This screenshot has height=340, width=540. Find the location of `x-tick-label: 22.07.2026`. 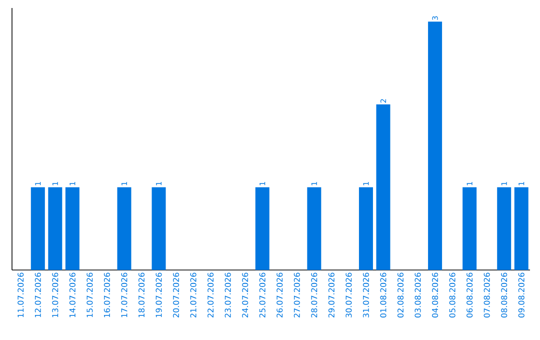

x-tick-label: 22.07.2026 is located at coordinates (211, 295).